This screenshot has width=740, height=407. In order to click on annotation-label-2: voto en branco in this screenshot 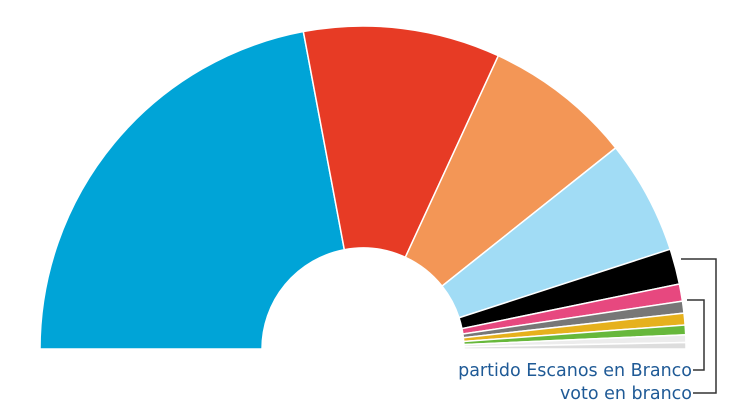, I will do `click(626, 394)`.